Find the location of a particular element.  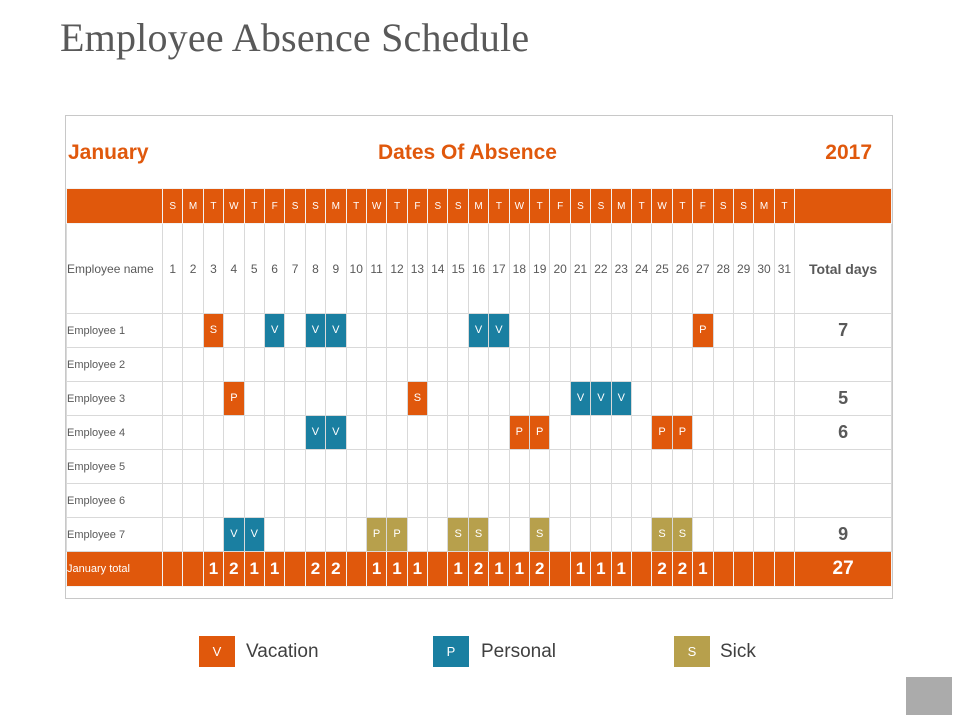

day-cell: P is located at coordinates (234, 398).